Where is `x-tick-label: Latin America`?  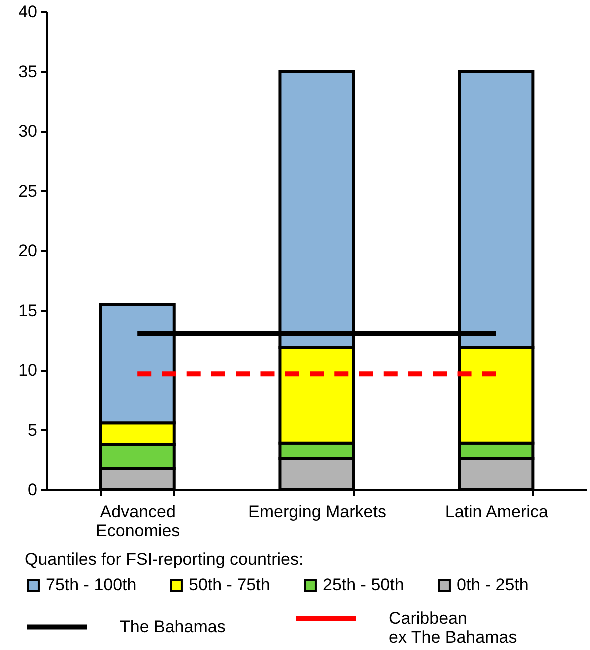 x-tick-label: Latin America is located at coordinates (497, 512).